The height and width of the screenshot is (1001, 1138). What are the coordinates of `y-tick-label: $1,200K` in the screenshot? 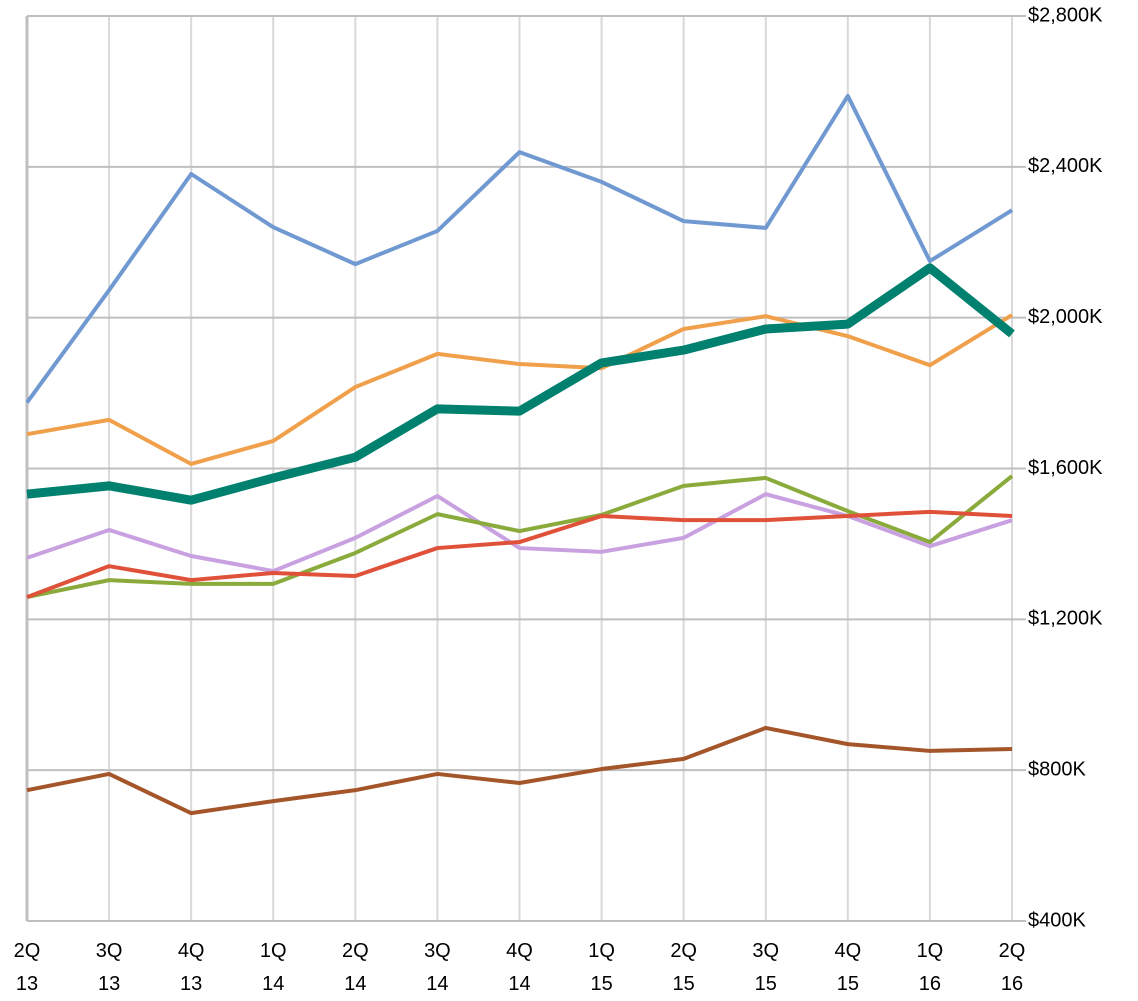 It's located at (1065, 619).